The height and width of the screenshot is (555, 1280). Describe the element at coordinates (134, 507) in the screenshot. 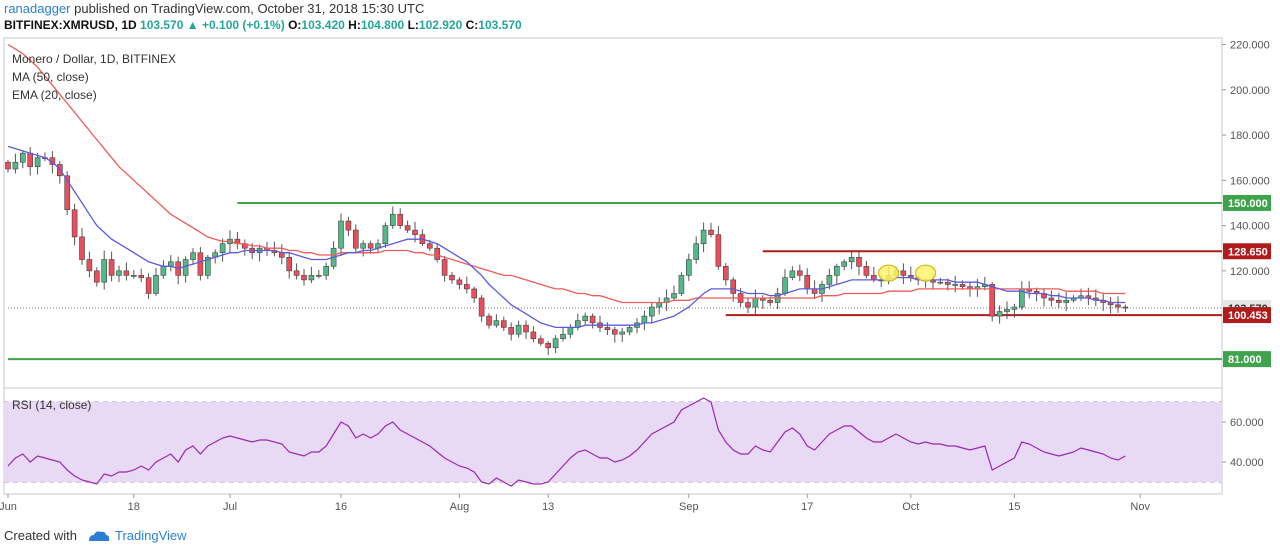

I see `date-tick-label: 18` at that location.